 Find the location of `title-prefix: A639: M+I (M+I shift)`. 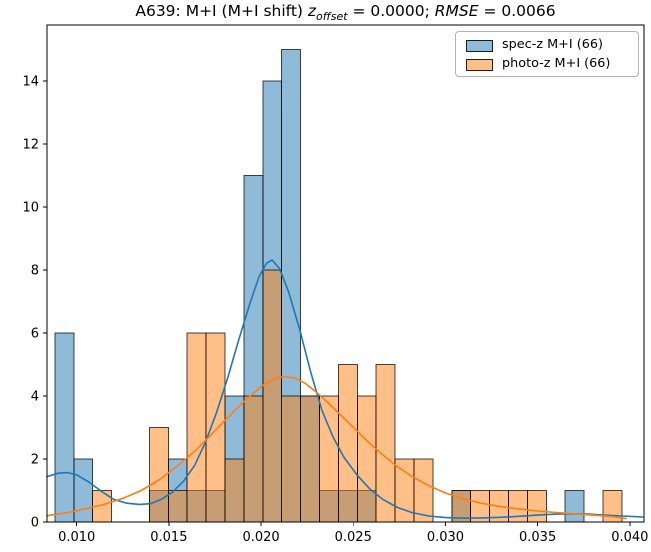

title-prefix: A639: M+I (M+I shift) is located at coordinates (221, 11).